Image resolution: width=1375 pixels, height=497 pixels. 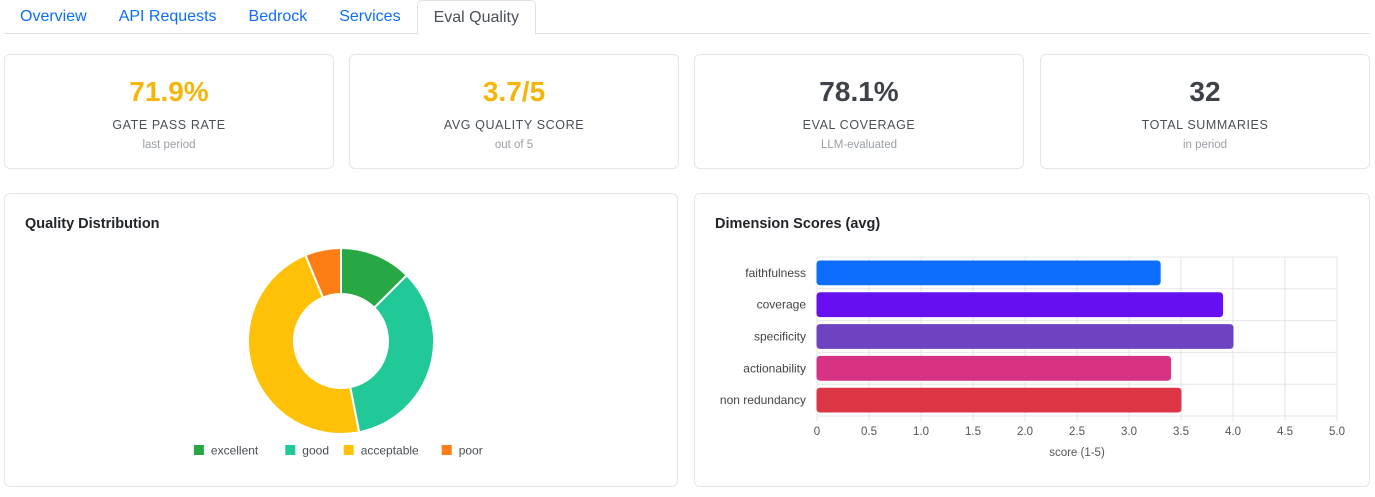 I want to click on legend-swatch-acceptable, so click(x=348, y=450).